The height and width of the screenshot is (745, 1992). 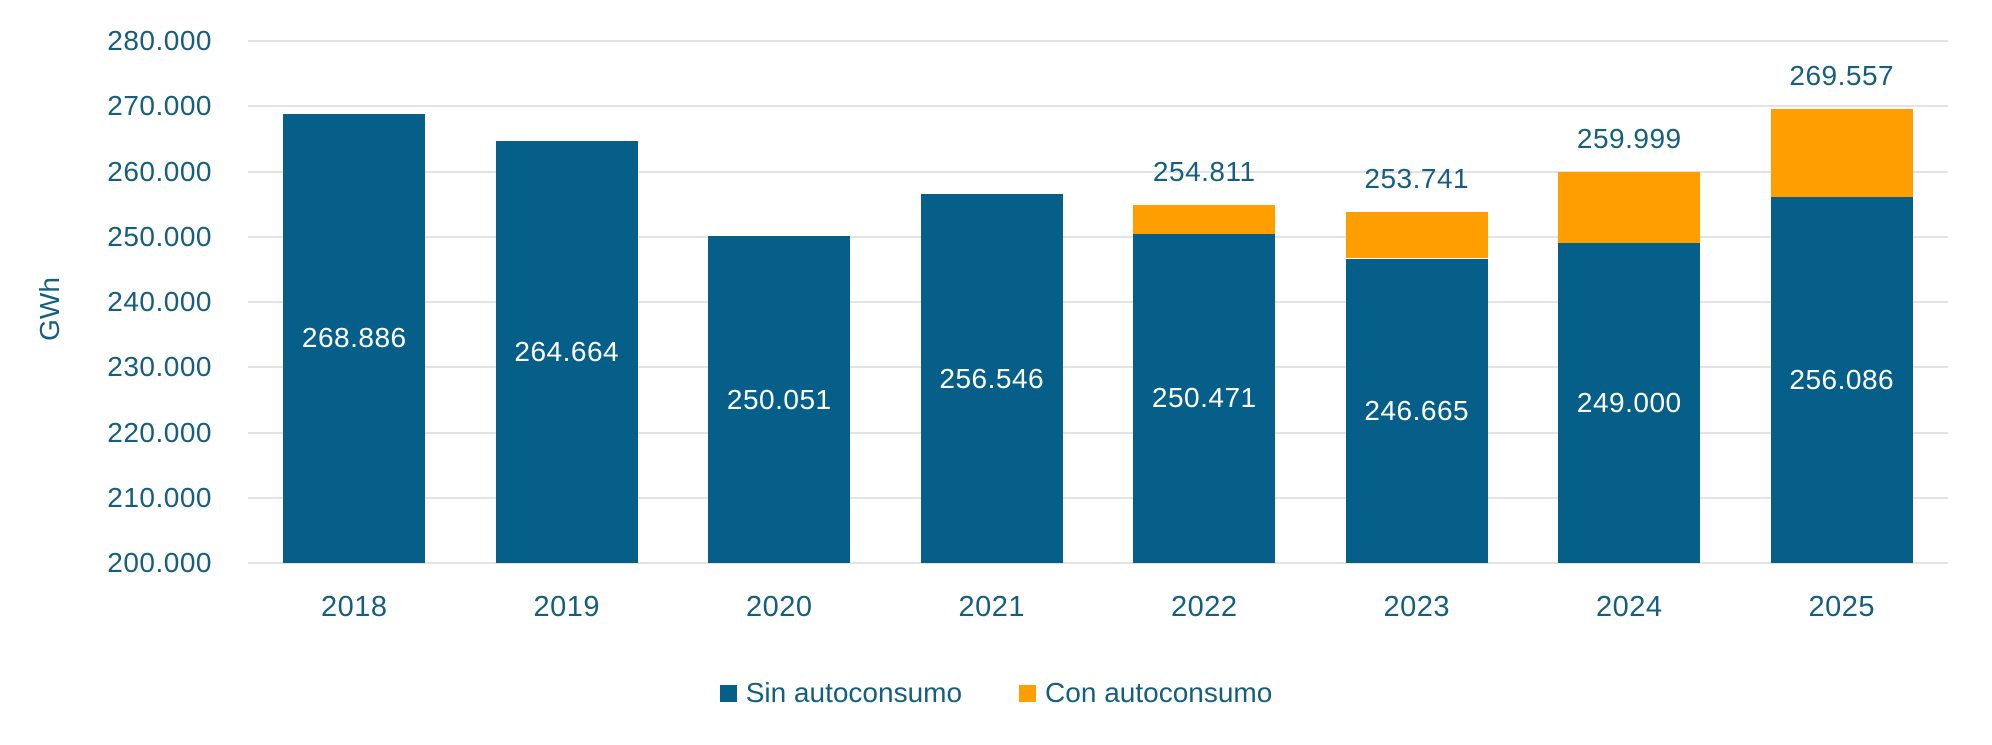 I want to click on x-axis-label: 2025, so click(x=1841, y=607).